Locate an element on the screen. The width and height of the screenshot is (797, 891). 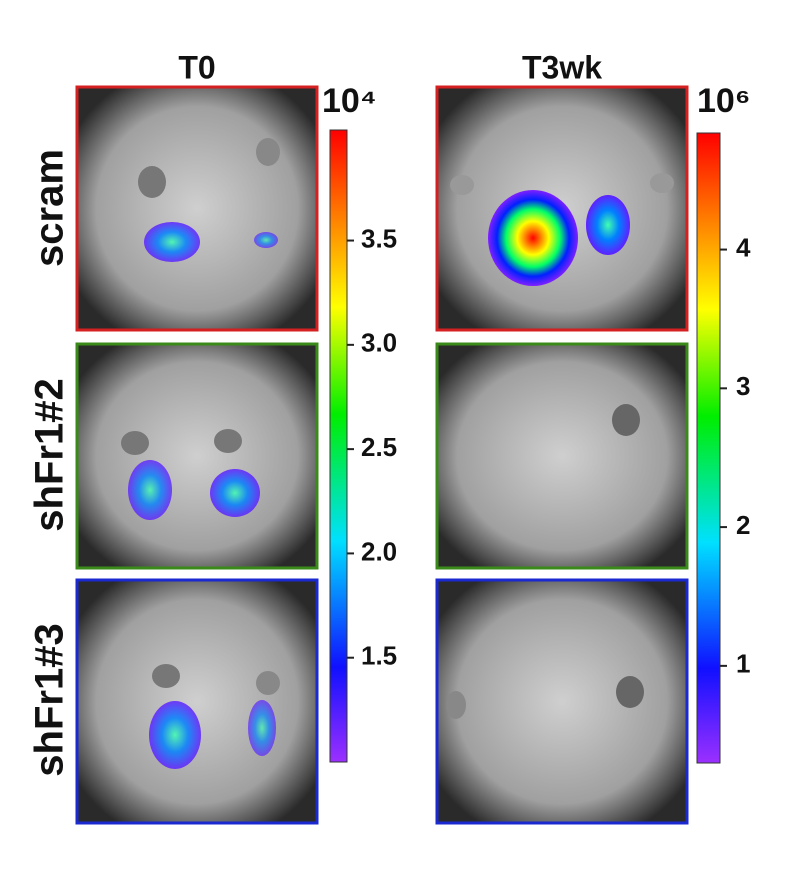
column-header: T3wk is located at coordinates (562, 67).